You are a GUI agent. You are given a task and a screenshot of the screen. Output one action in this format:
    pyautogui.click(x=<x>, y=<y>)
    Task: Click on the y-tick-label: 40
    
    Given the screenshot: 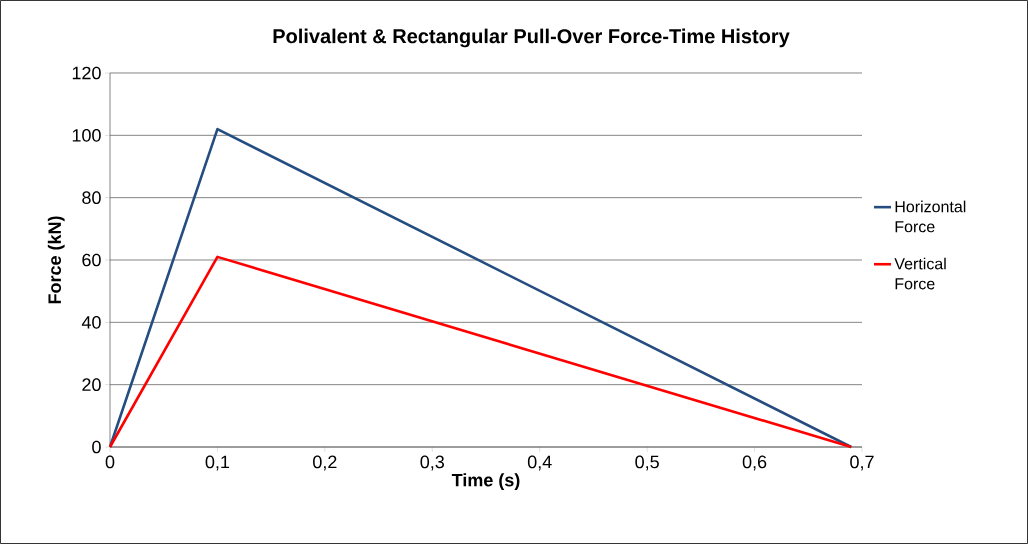 What is the action you would take?
    pyautogui.click(x=91, y=322)
    